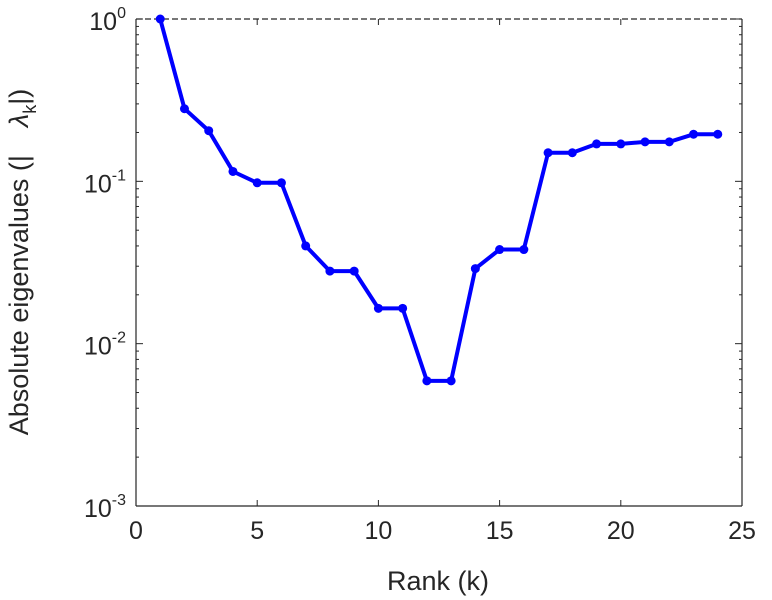  Describe the element at coordinates (19, 121) in the screenshot. I see `y-axis-title-symbol: λ` at that location.